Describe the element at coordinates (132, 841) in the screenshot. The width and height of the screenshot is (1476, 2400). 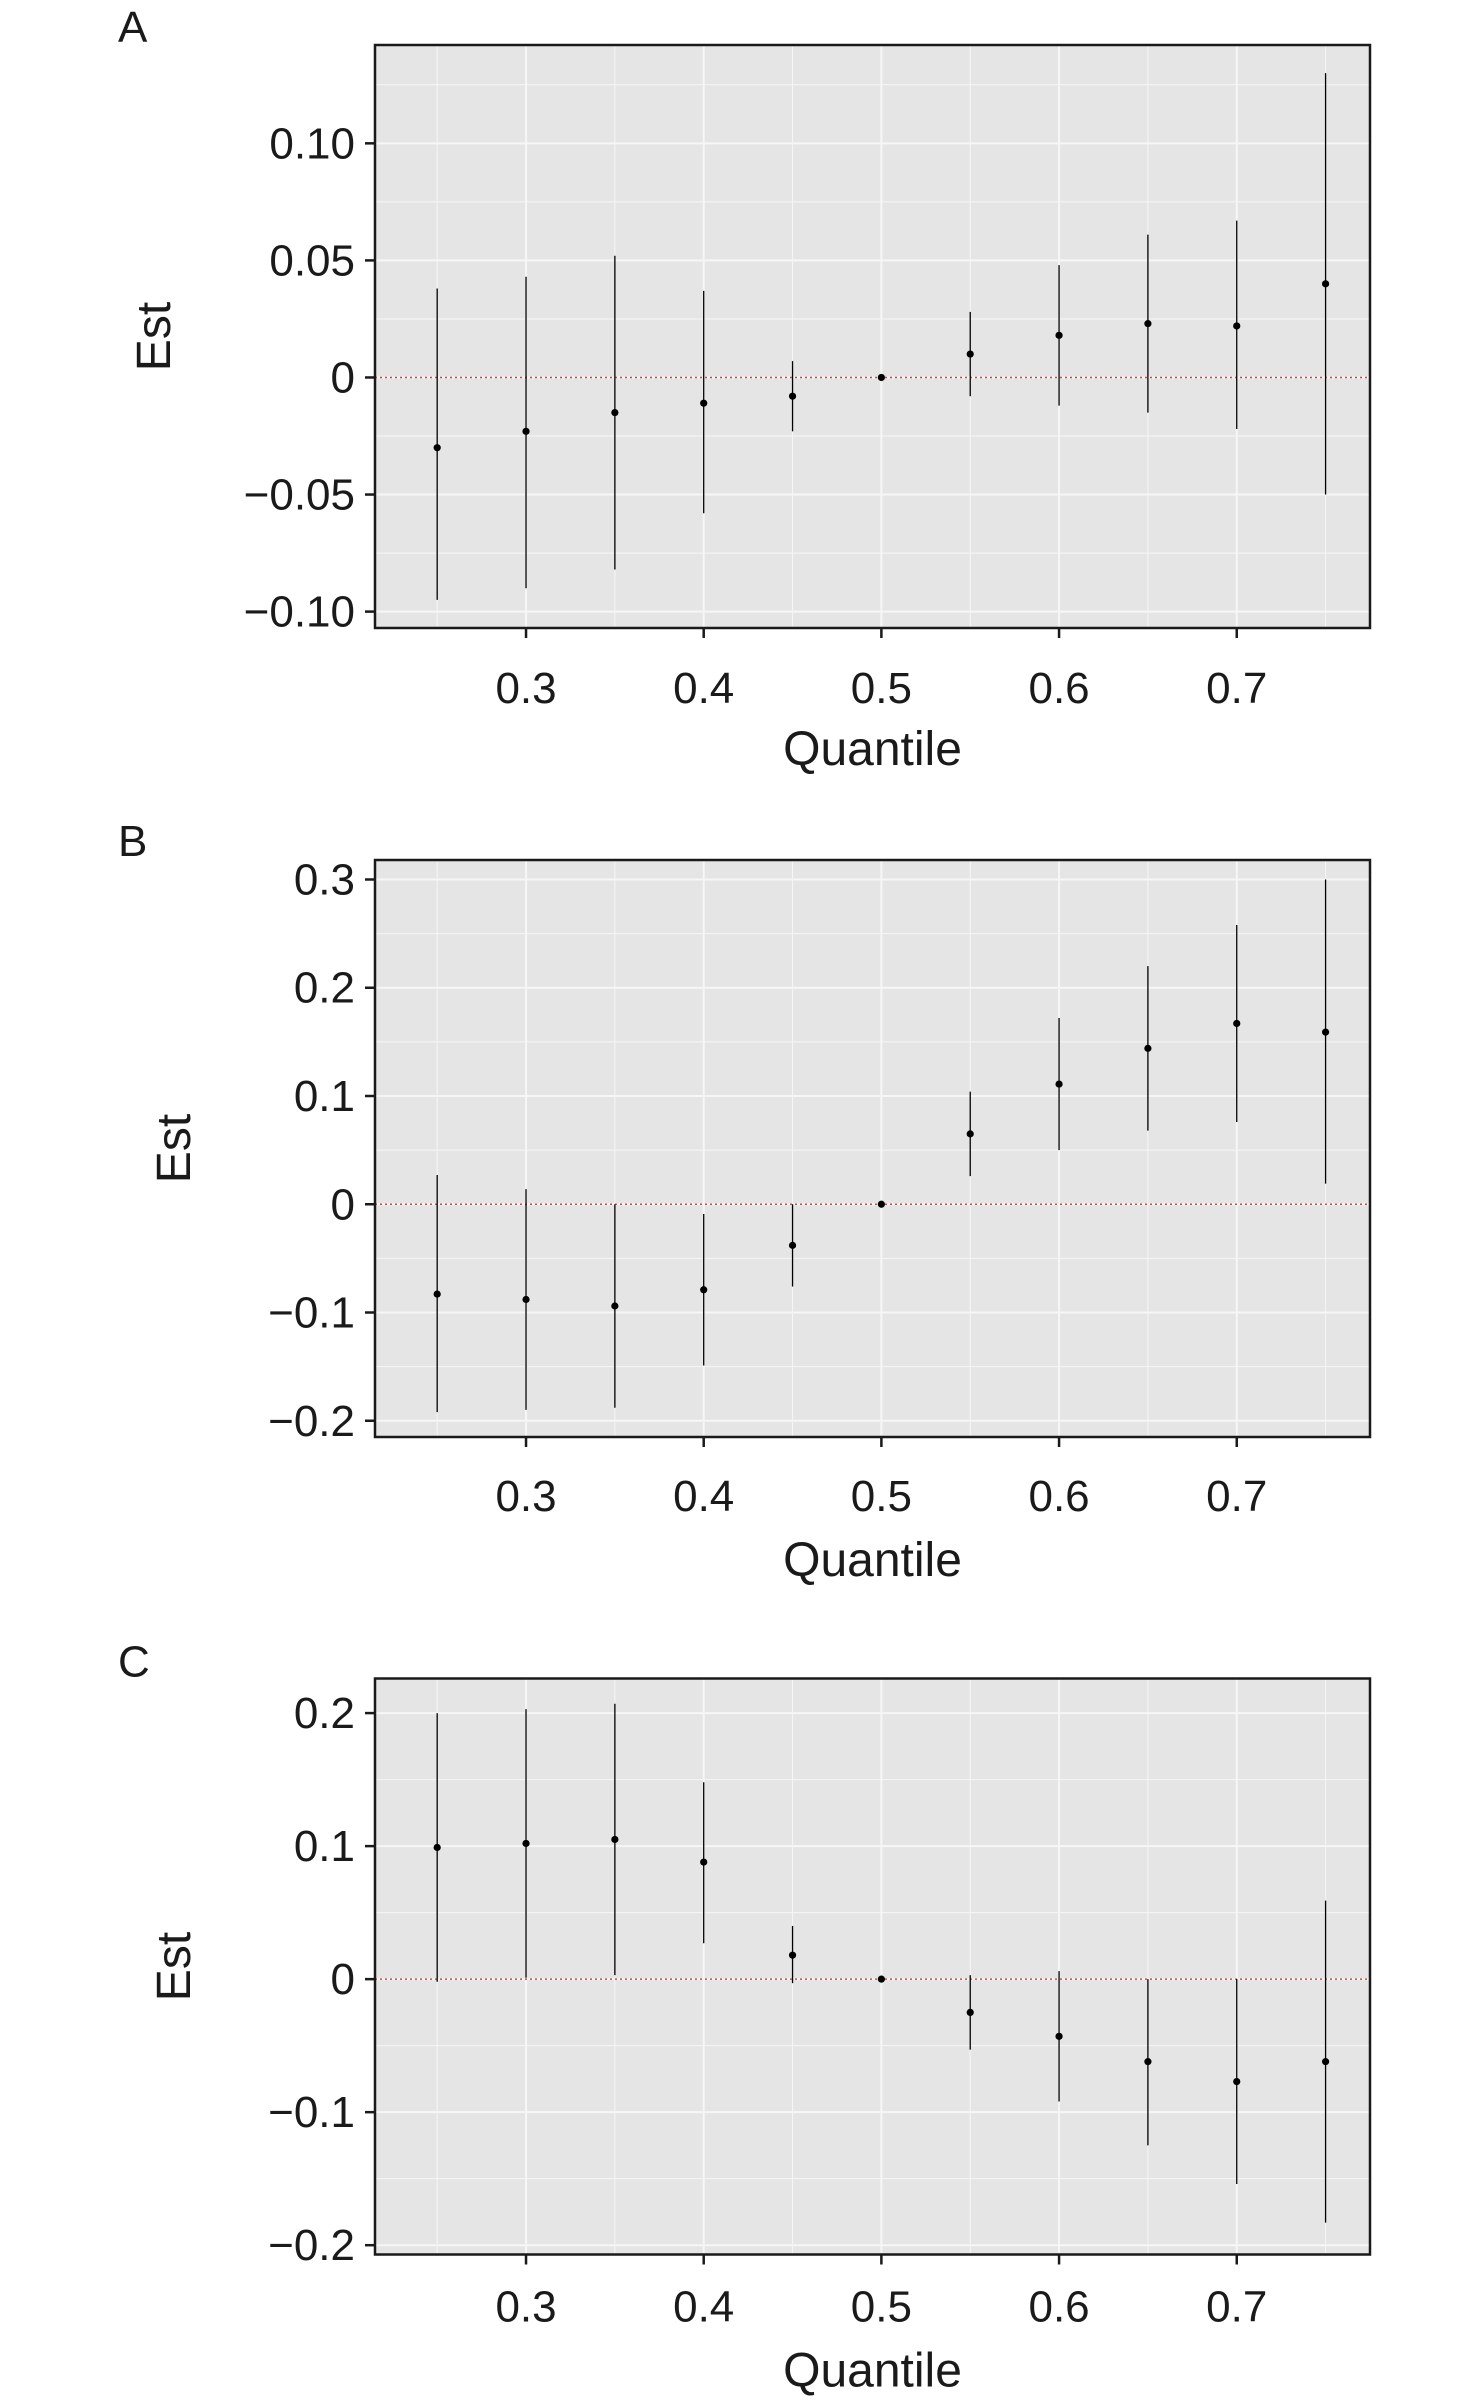
I see `panel-letter: B` at that location.